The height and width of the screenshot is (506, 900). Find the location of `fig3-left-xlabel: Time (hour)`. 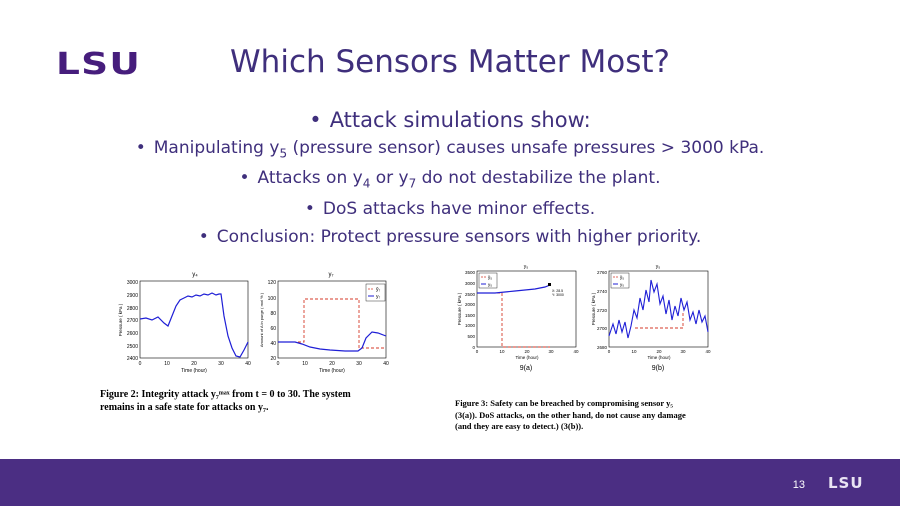

fig3-left-xlabel: Time (hour) is located at coordinates (527, 357).